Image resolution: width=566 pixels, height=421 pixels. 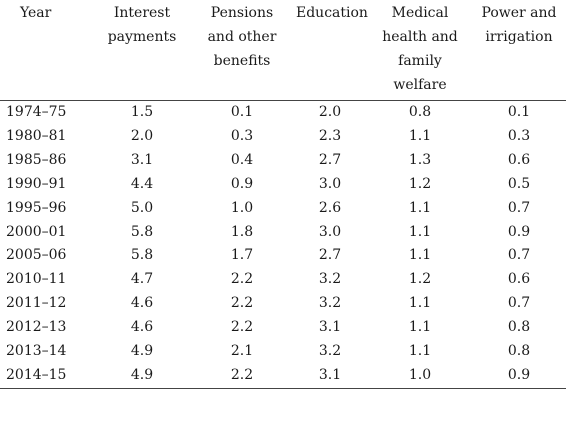 I want to click on table-row: 2000–01 5.8 1.8 3.0 1.1 0.9, so click(x=283, y=233).